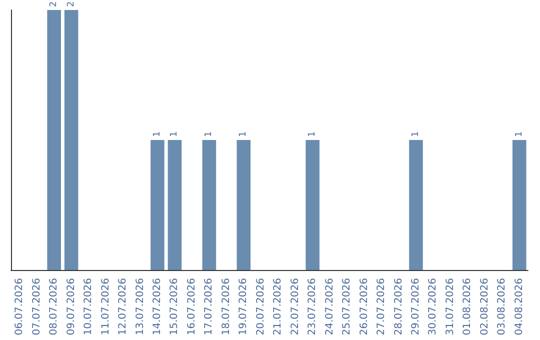  Describe the element at coordinates (433, 307) in the screenshot. I see `x-tick-label: 30.07.2026` at that location.